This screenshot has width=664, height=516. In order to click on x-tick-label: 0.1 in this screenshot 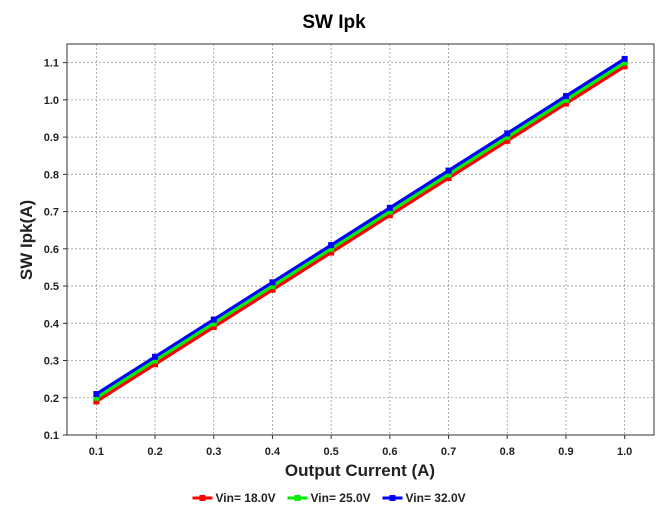, I will do `click(96, 452)`.